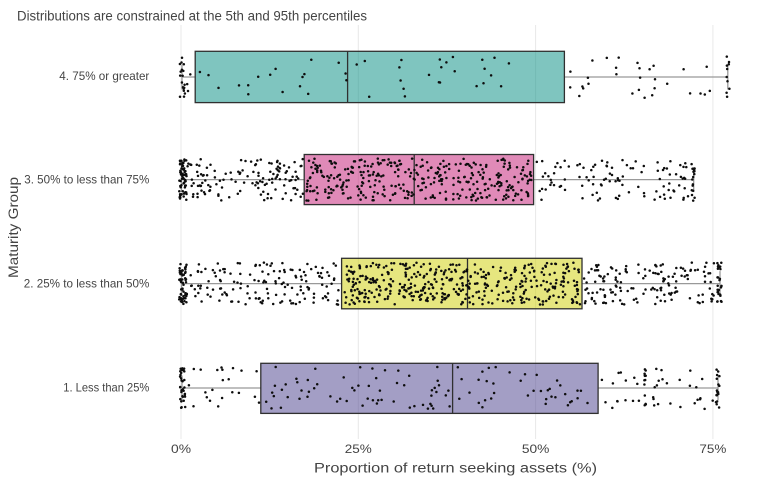  Describe the element at coordinates (14, 227) in the screenshot. I see `svg-text: Maturity Group` at that location.